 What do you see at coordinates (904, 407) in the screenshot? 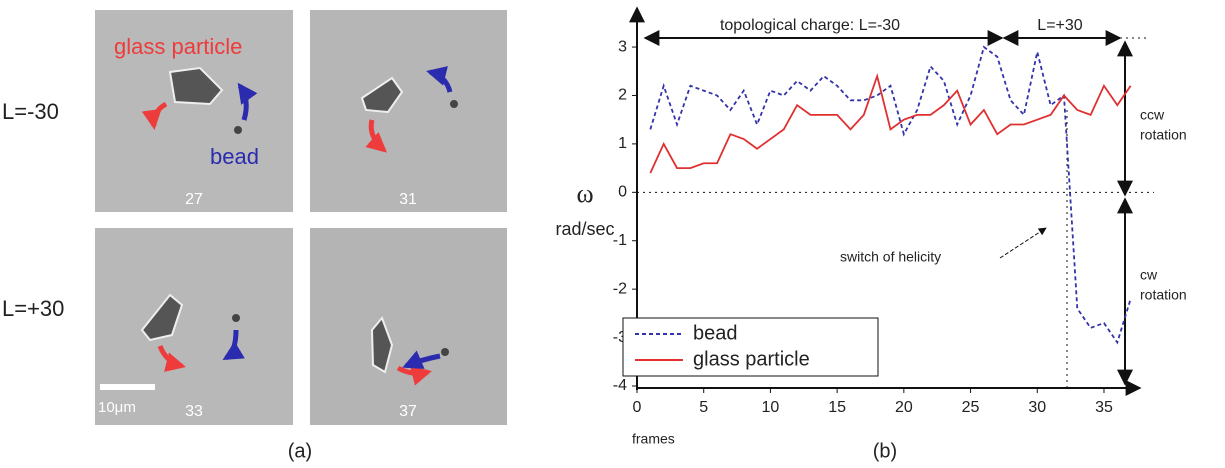
I see `x-tick-label: 20` at bounding box center [904, 407].